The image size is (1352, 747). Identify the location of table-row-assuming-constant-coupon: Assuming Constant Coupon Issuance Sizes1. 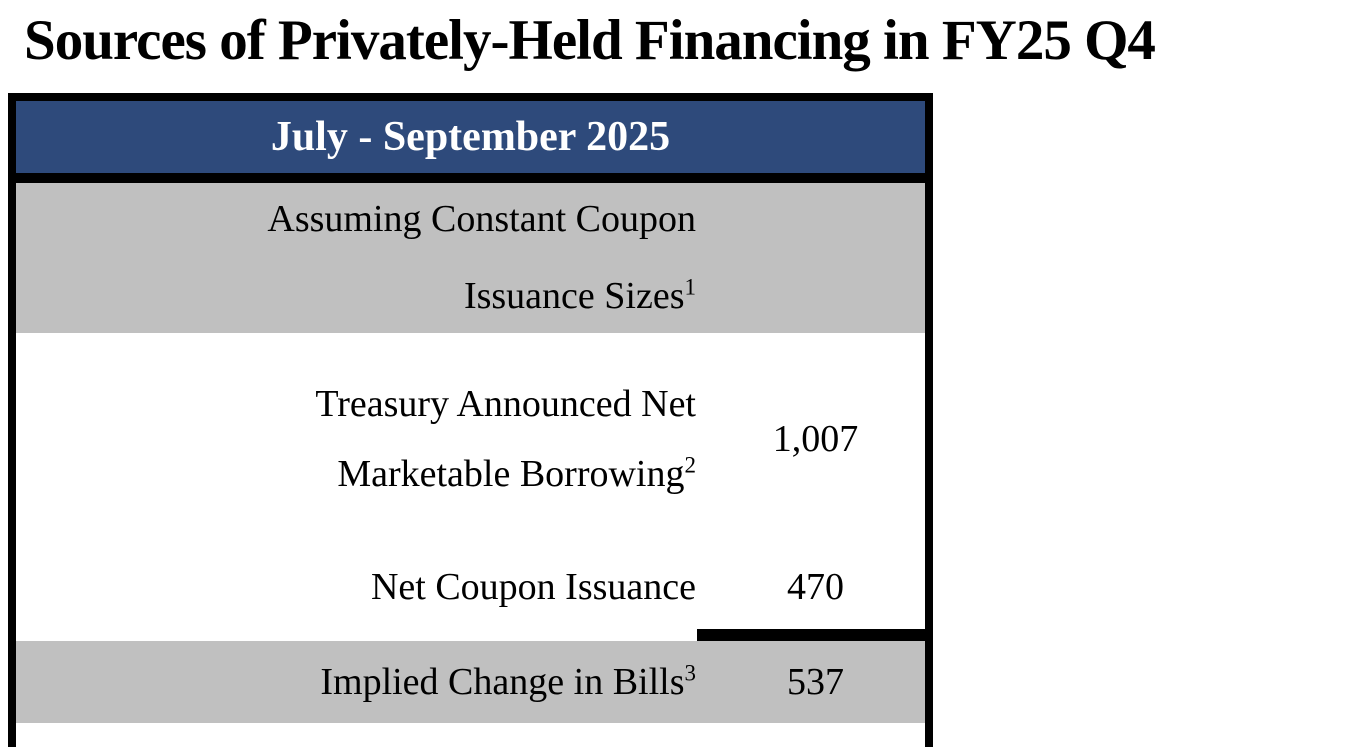
(470, 258).